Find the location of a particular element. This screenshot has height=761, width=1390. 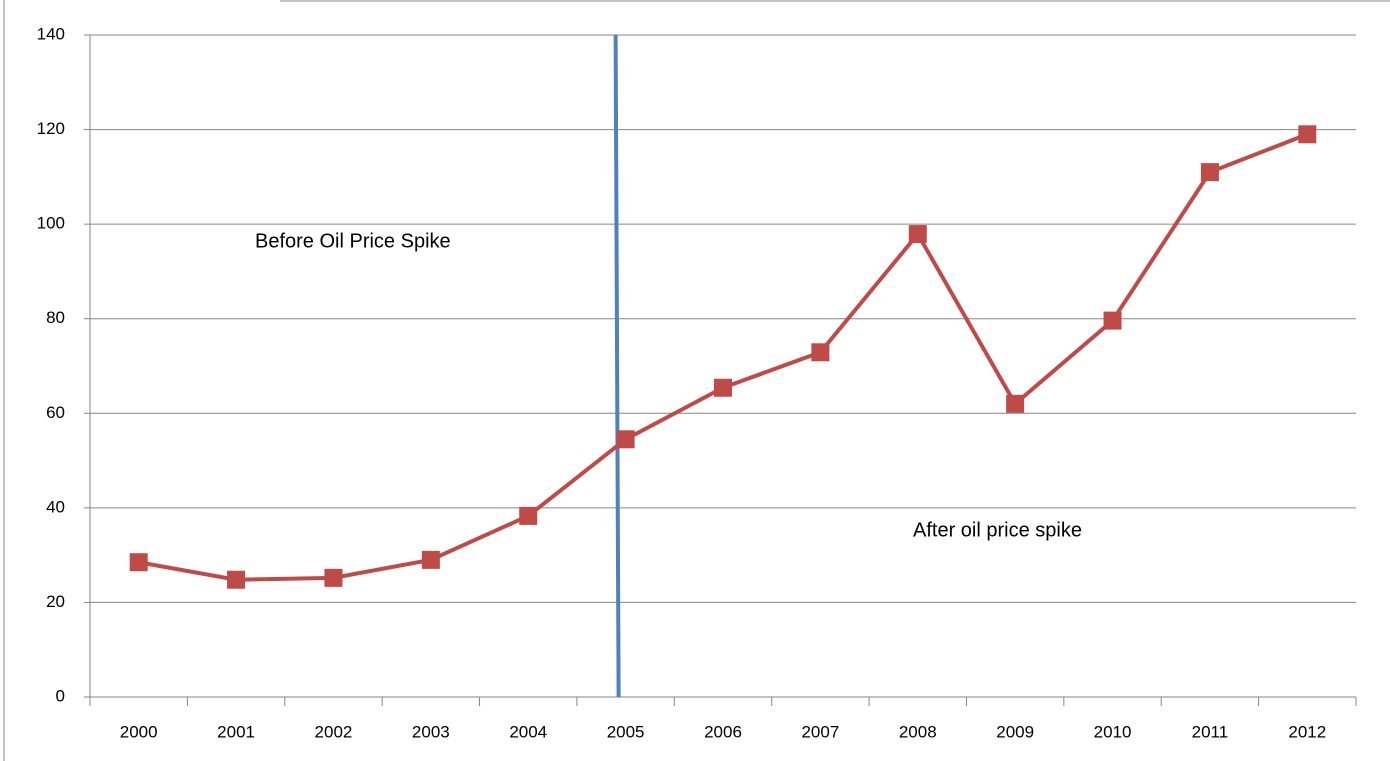

x-tick-label: 2005 is located at coordinates (626, 731).